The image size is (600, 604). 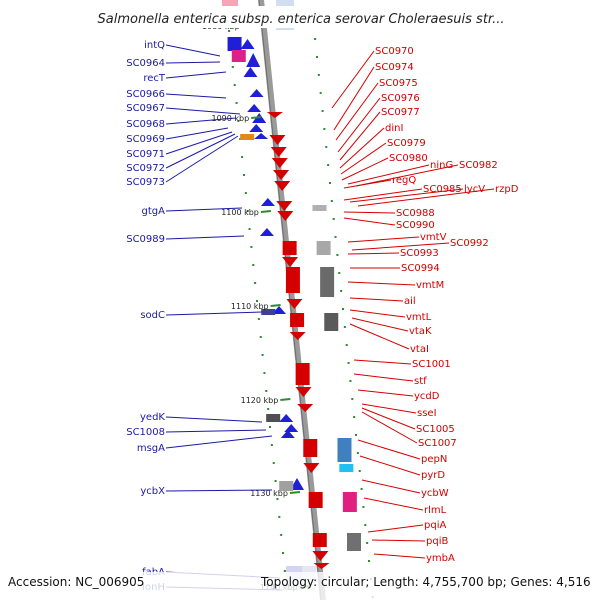 What do you see at coordinates (260, 400) in the screenshot?
I see `tick-label: 1120 kbp` at bounding box center [260, 400].